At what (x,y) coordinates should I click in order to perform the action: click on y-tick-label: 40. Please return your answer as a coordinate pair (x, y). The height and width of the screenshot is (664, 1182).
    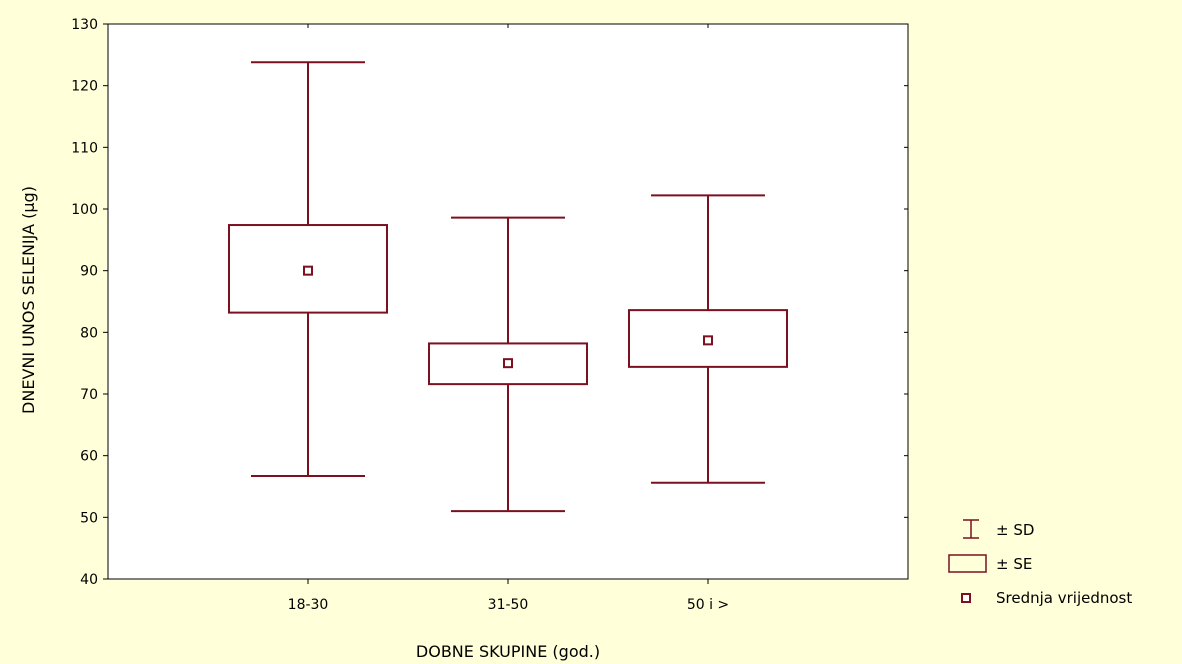
    Looking at the image, I should click on (89, 580).